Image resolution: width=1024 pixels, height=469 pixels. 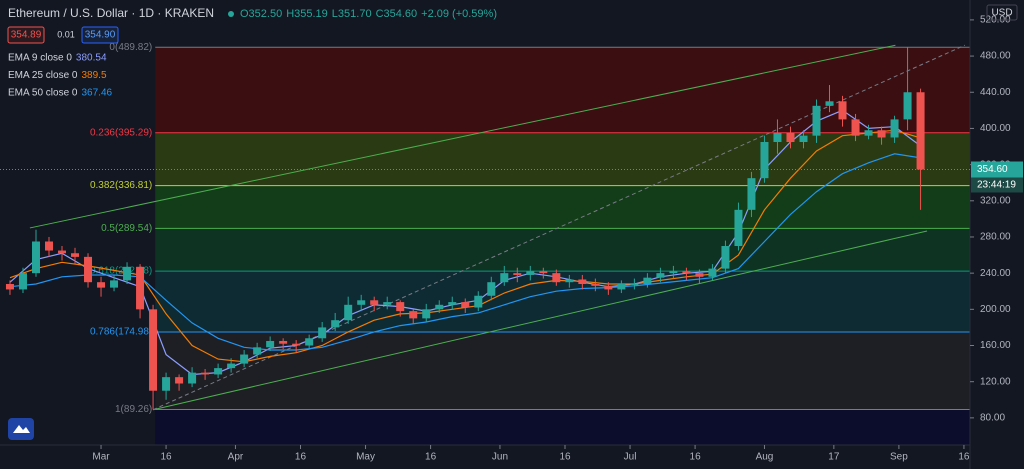 What do you see at coordinates (307, 14) in the screenshot?
I see `ohlc-value: H355.19` at bounding box center [307, 14].